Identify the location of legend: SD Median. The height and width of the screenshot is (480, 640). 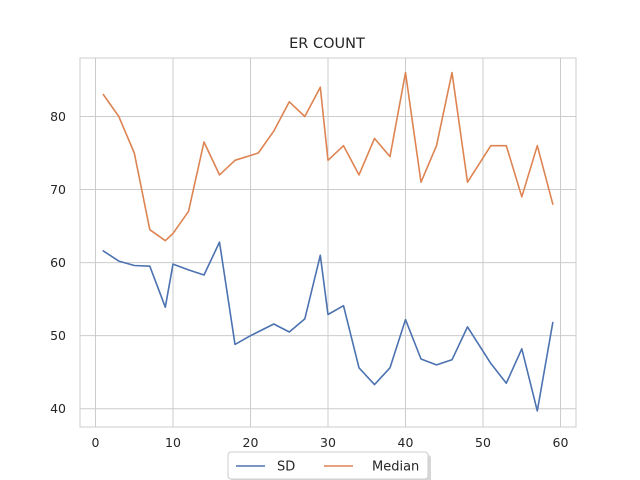
(329, 465).